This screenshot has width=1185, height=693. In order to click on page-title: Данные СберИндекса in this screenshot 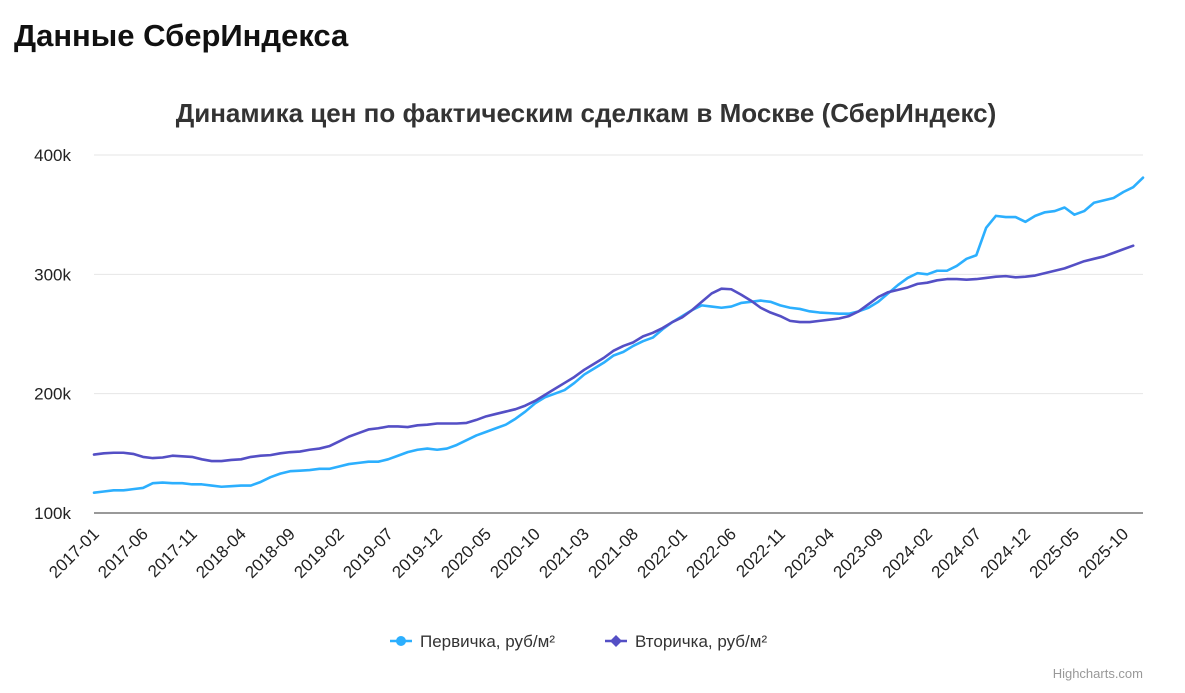, I will do `click(181, 35)`.